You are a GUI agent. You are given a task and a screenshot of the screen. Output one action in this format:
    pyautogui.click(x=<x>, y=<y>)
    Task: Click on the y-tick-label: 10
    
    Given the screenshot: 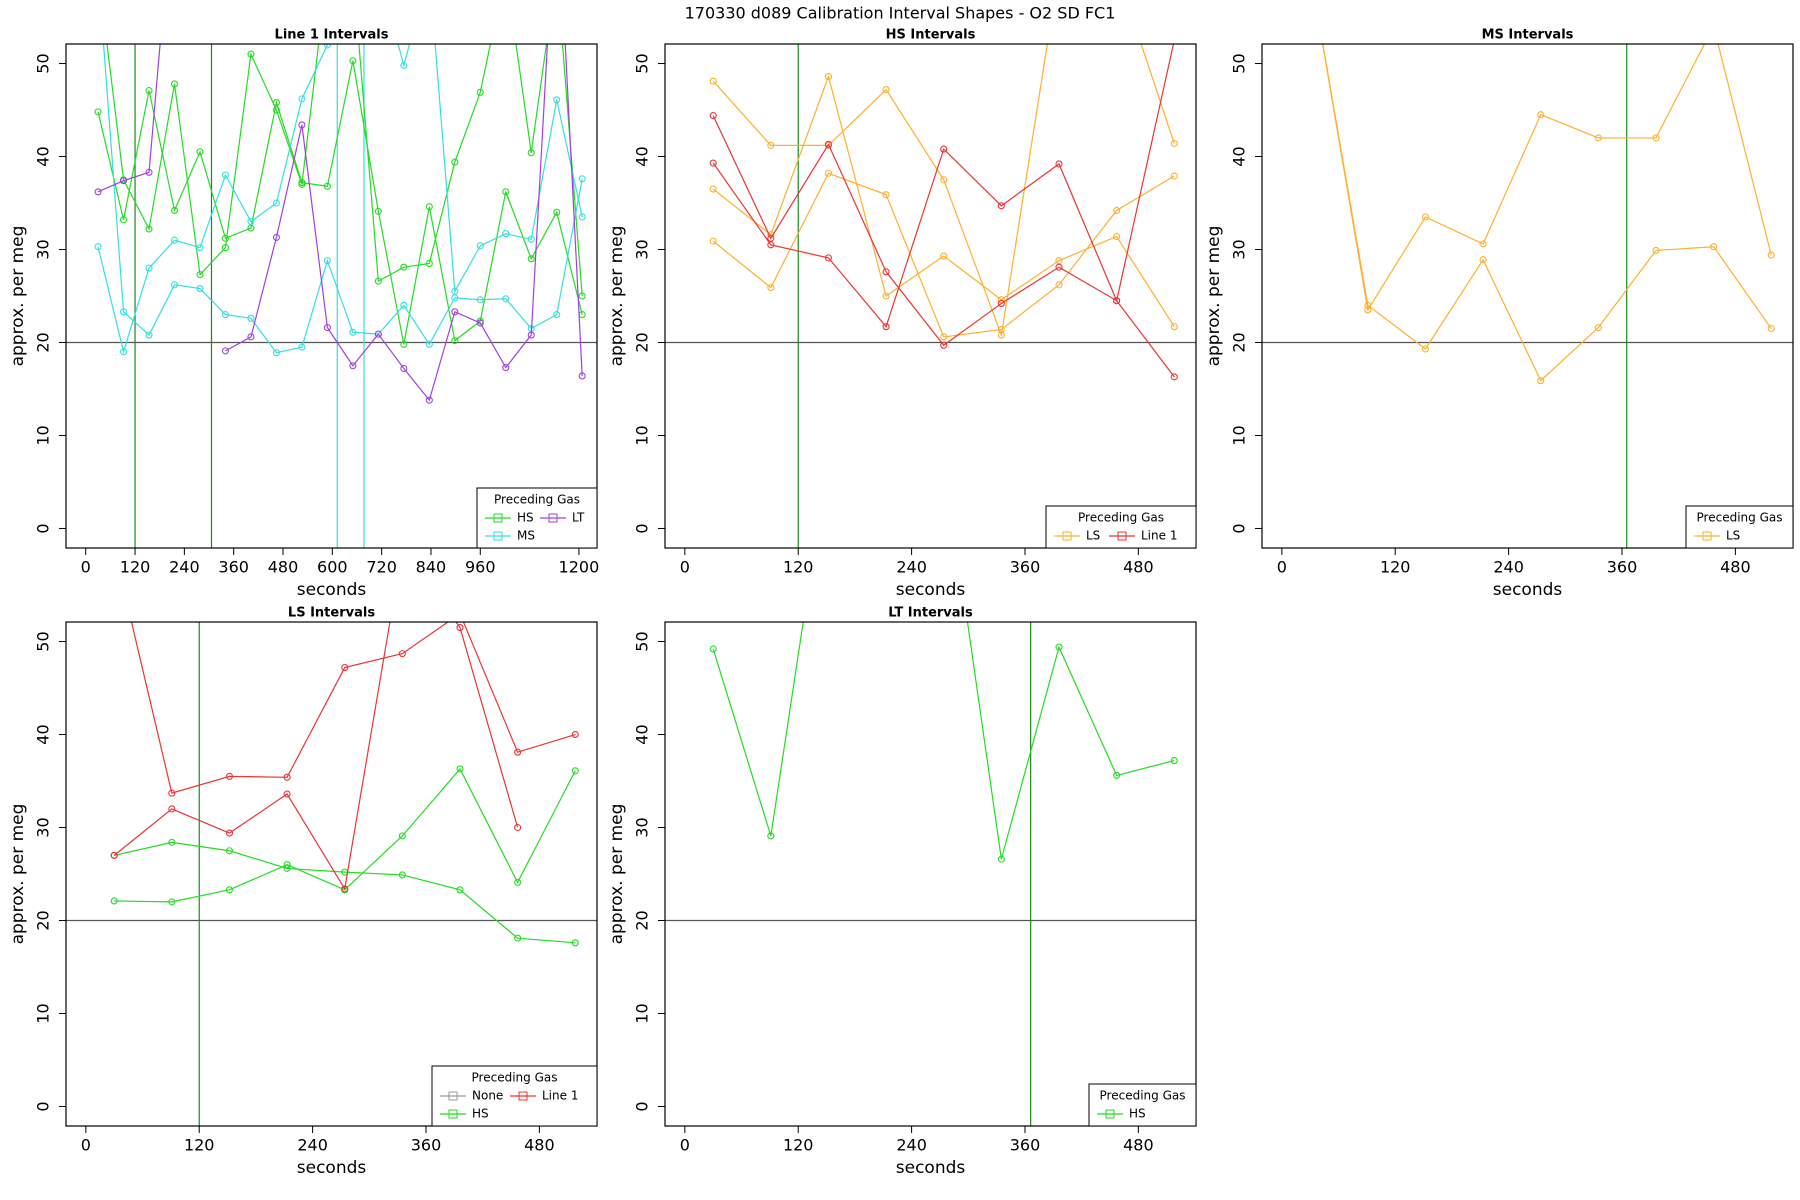 What is the action you would take?
    pyautogui.click(x=642, y=435)
    